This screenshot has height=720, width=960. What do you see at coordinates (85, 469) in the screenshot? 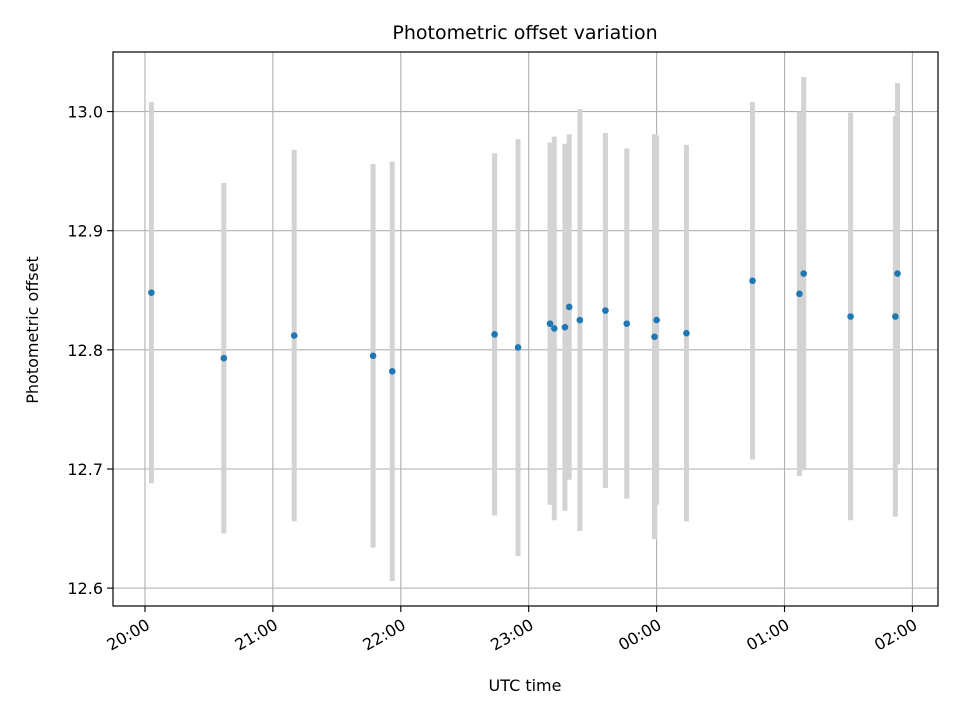
I see `y-tick-label: 12.7` at bounding box center [85, 469].